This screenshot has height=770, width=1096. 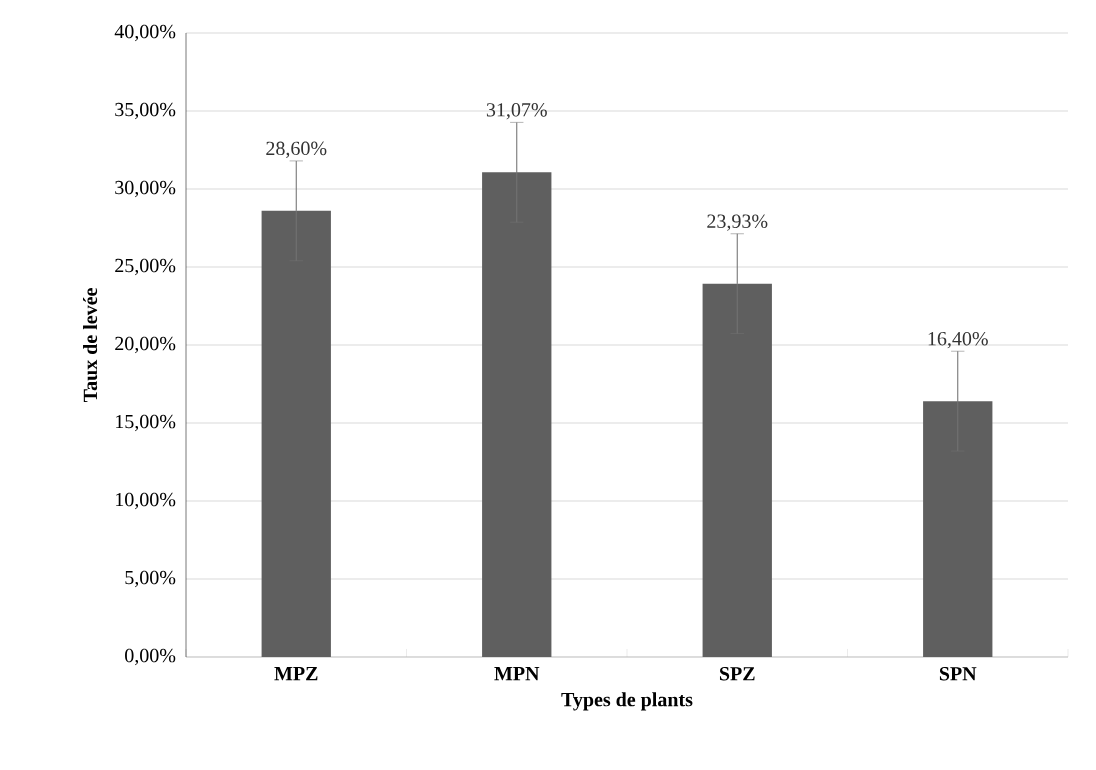 What do you see at coordinates (146, 423) in the screenshot?
I see `y-tick-label: 15,00%` at bounding box center [146, 423].